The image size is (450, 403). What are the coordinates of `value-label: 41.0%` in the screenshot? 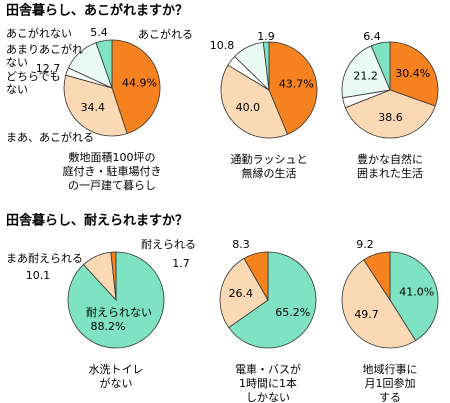 It's located at (416, 291).